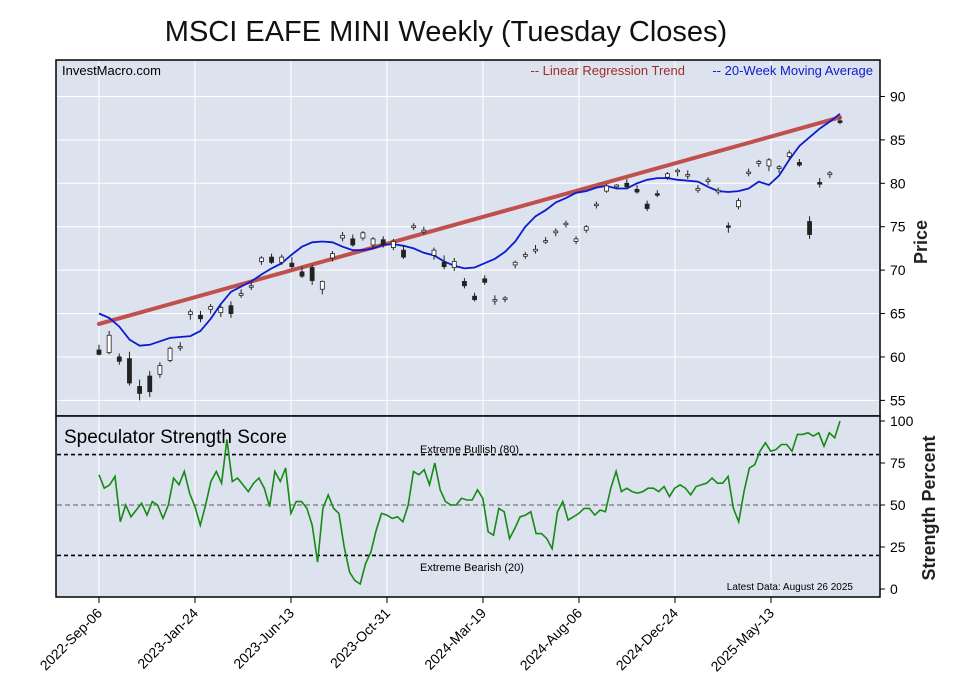  Describe the element at coordinates (894, 589) in the screenshot. I see `strength-tick-label: 0` at that location.